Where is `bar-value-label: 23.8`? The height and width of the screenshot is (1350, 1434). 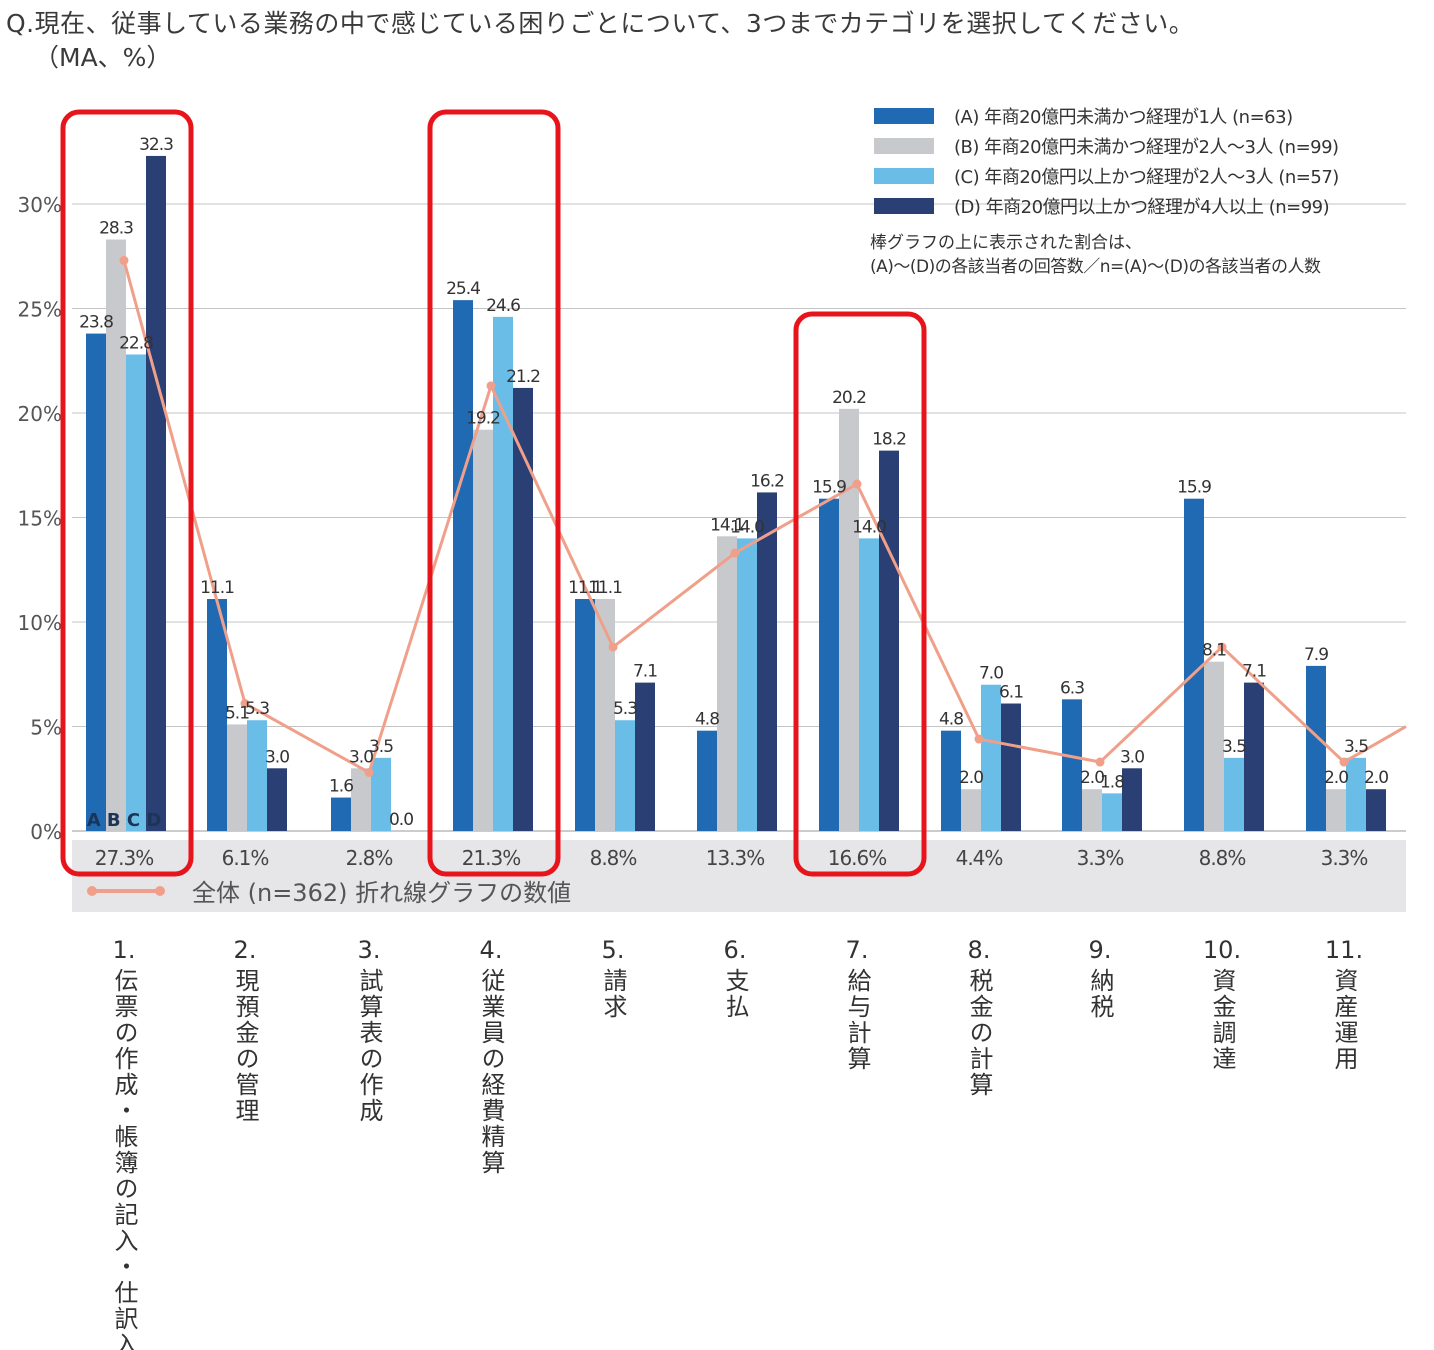 bar-value-label: 23.8 is located at coordinates (96, 323).